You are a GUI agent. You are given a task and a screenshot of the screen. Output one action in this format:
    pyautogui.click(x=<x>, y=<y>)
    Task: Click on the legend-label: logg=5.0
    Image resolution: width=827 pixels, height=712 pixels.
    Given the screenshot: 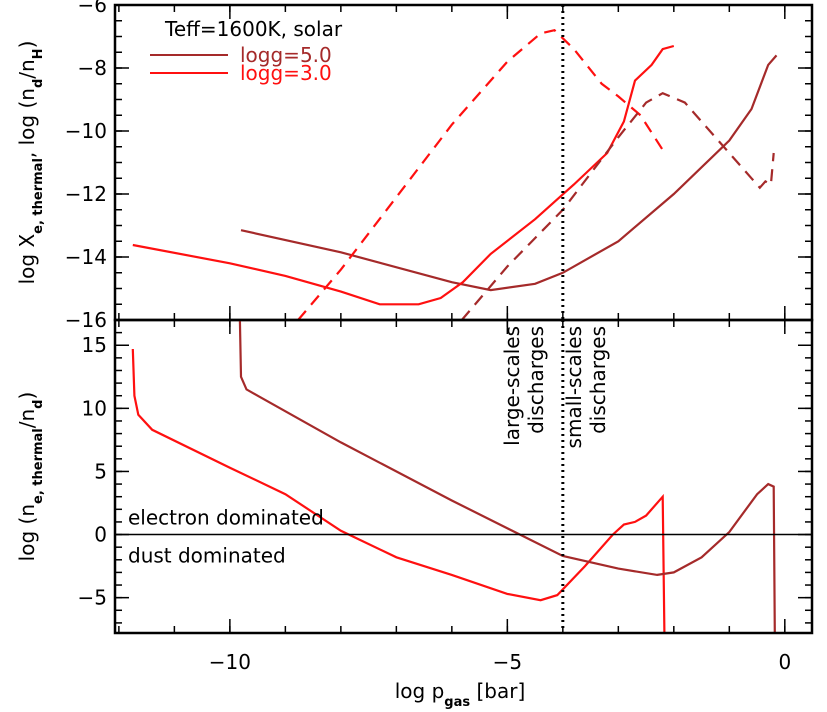 What is the action you would take?
    pyautogui.click(x=286, y=55)
    